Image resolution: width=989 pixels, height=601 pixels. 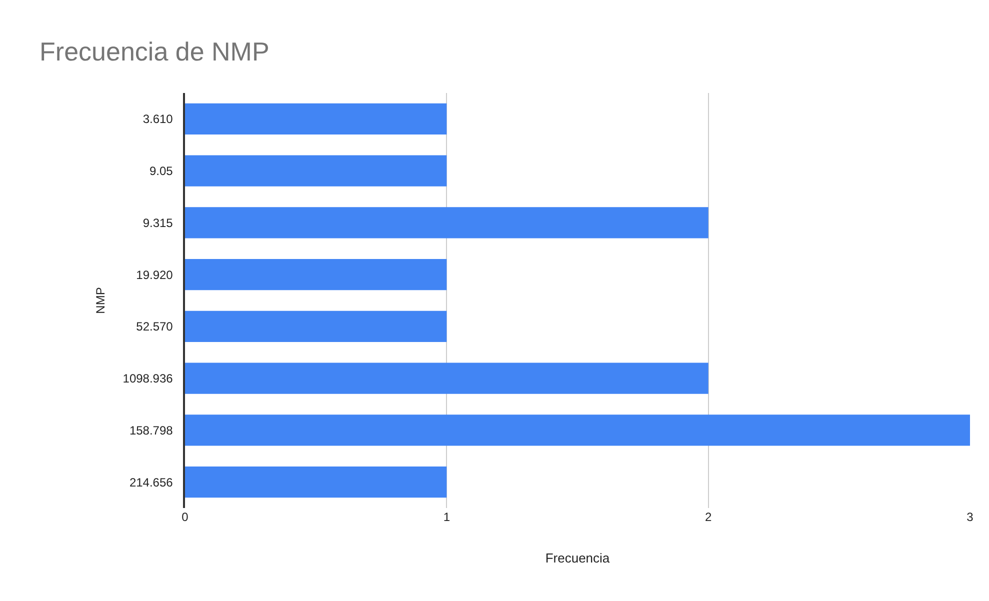 I want to click on x-tick-label: 2, so click(x=708, y=517).